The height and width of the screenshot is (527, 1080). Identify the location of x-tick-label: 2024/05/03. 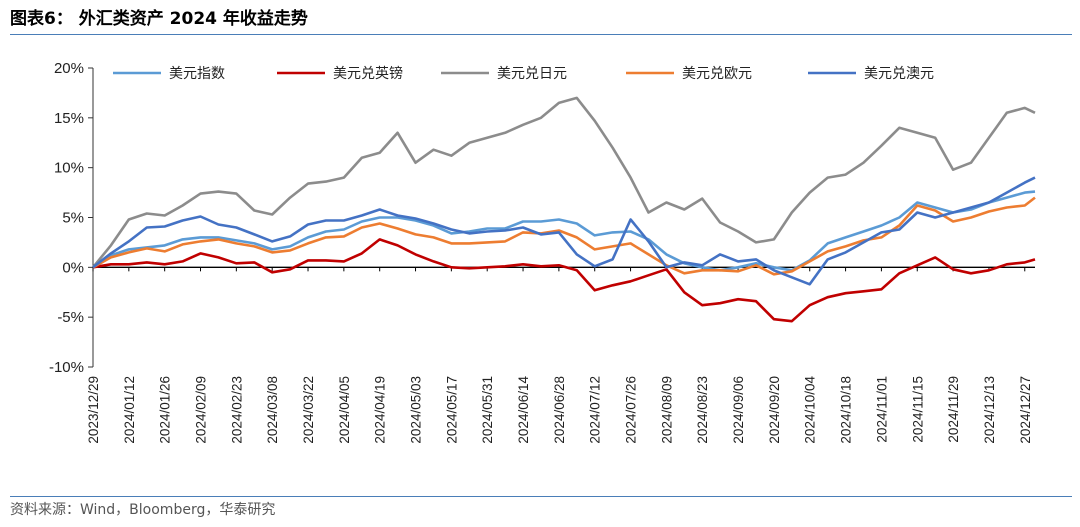
(416, 410).